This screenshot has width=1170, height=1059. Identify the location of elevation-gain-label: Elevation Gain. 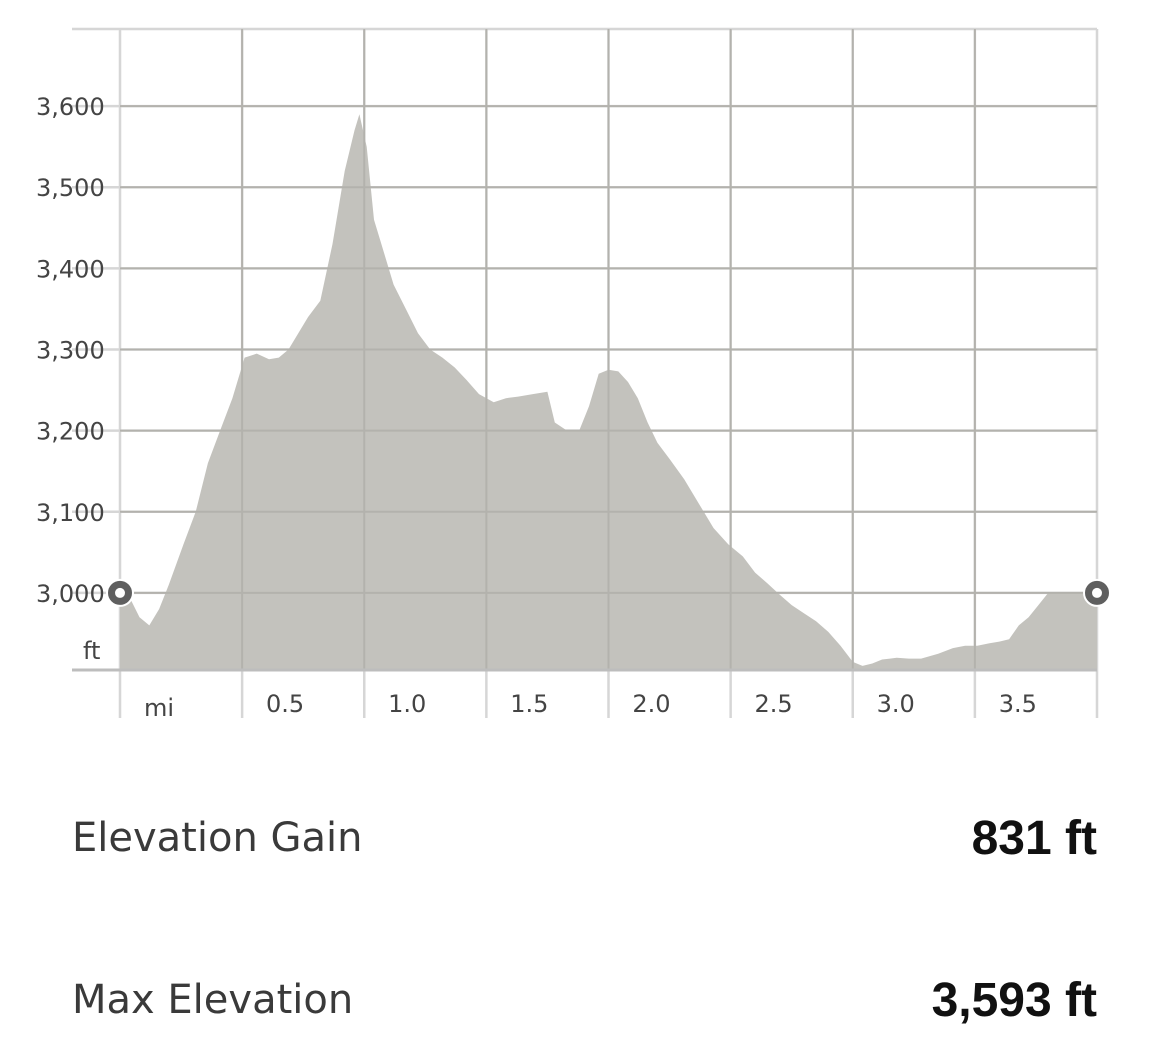
(217, 838).